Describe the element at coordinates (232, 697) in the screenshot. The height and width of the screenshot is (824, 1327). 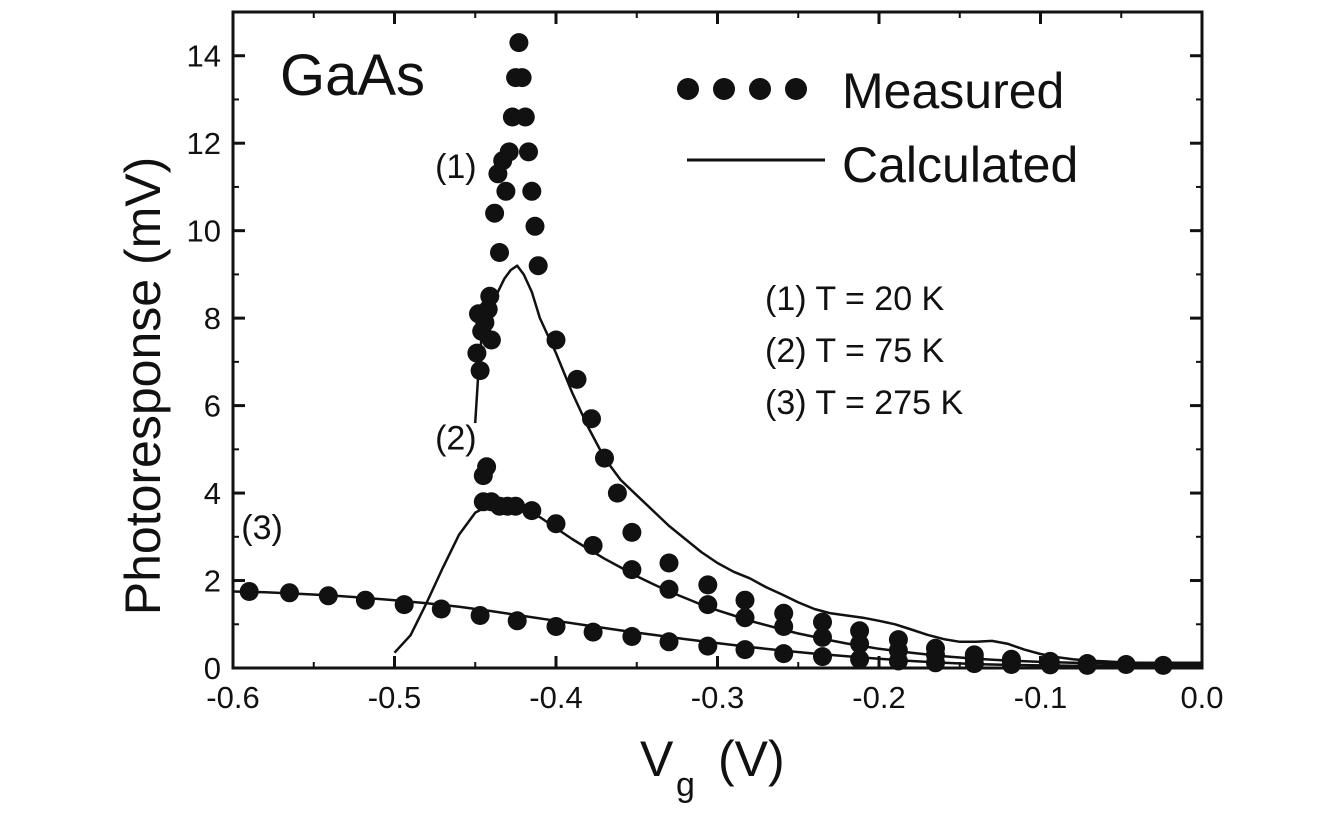
I see `x-tick-label: -0.6` at that location.